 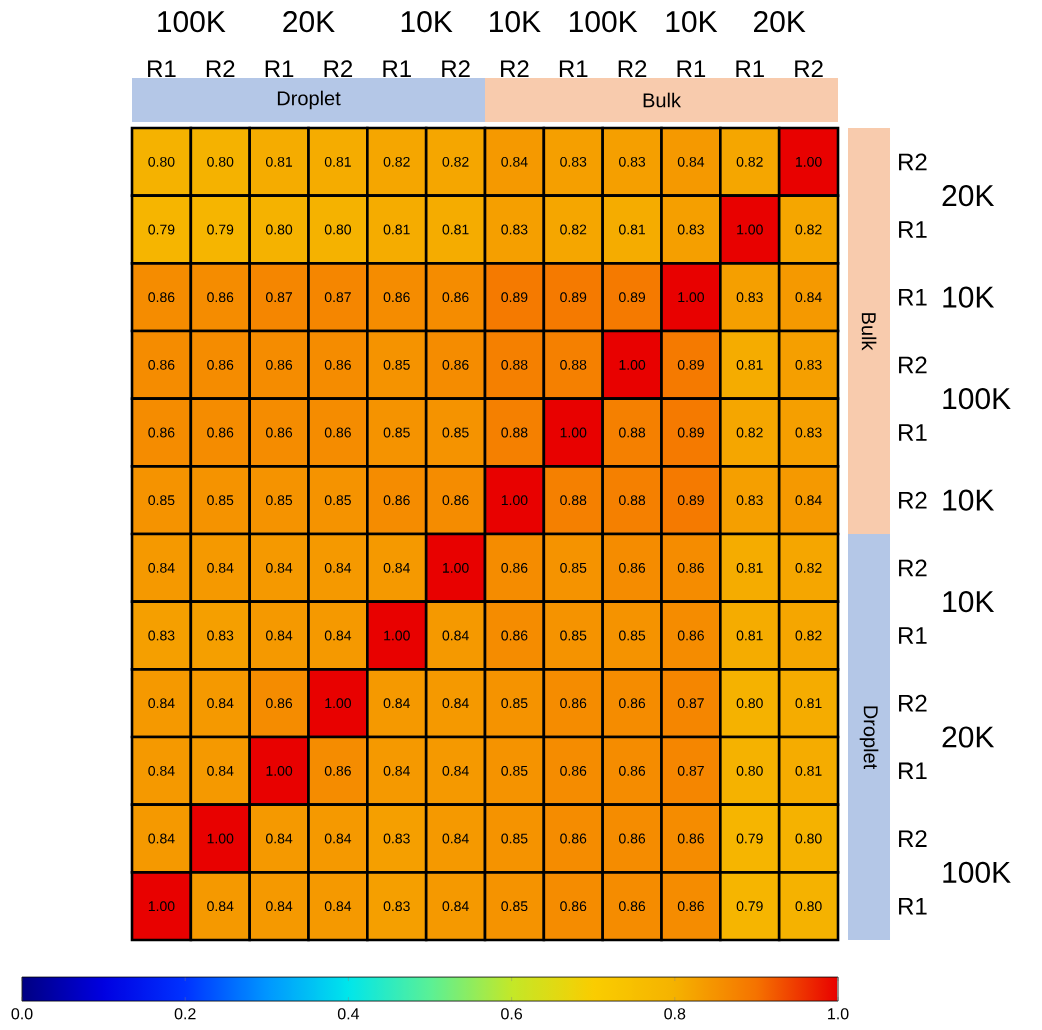 What do you see at coordinates (192, 22) in the screenshot?
I see `text: 100K` at bounding box center [192, 22].